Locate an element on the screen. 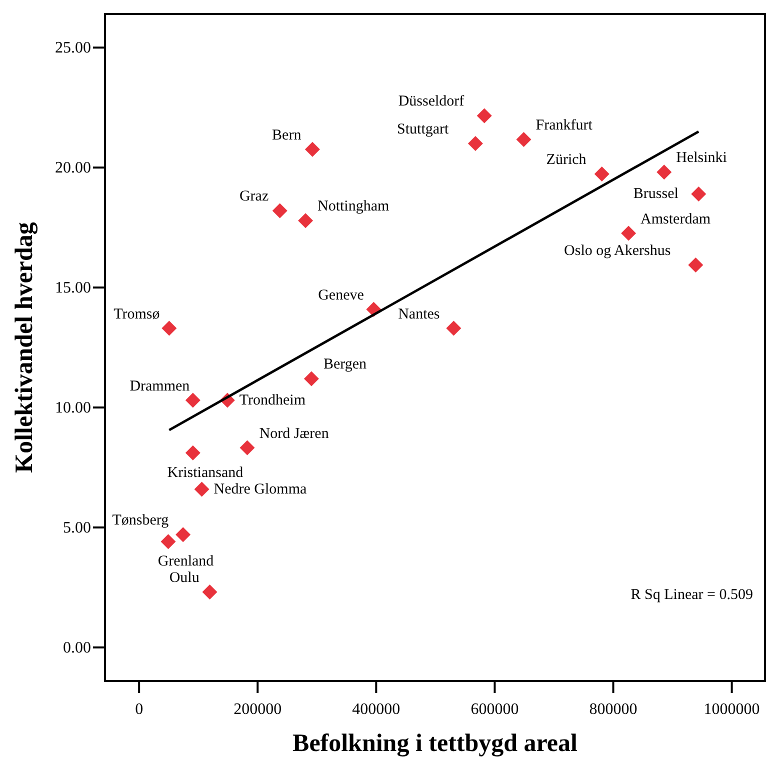  annotation: Tønsberg is located at coordinates (141, 520).